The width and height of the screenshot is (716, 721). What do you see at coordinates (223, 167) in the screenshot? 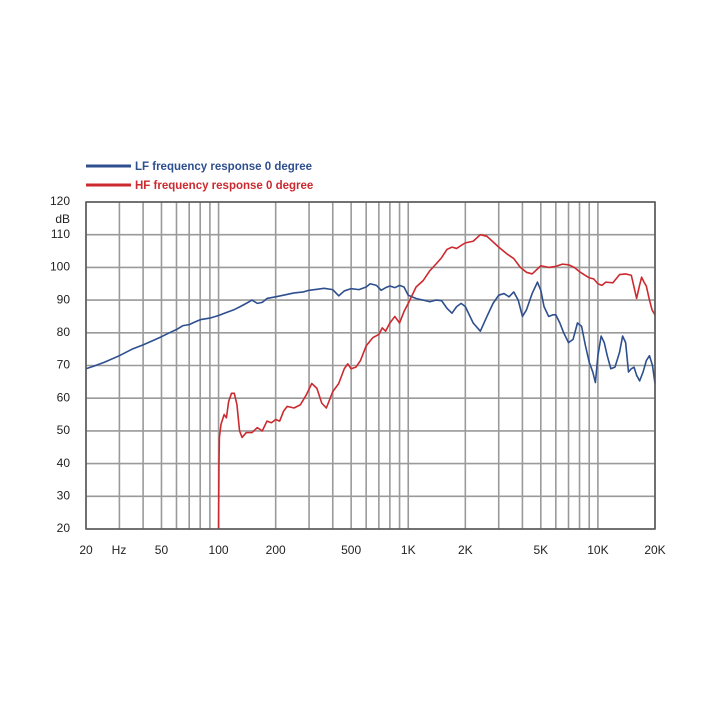
I see `legend-label-lf: LF frequency response 0 degree` at bounding box center [223, 167].